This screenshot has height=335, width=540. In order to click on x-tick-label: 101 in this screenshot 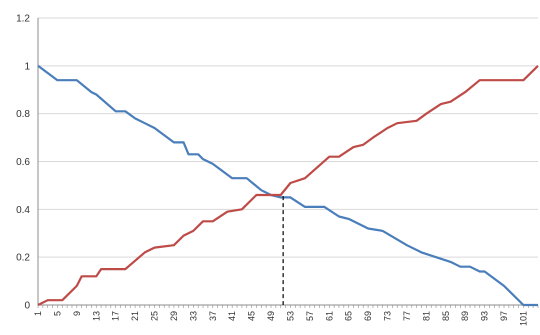, I will do `click(523, 318)`.